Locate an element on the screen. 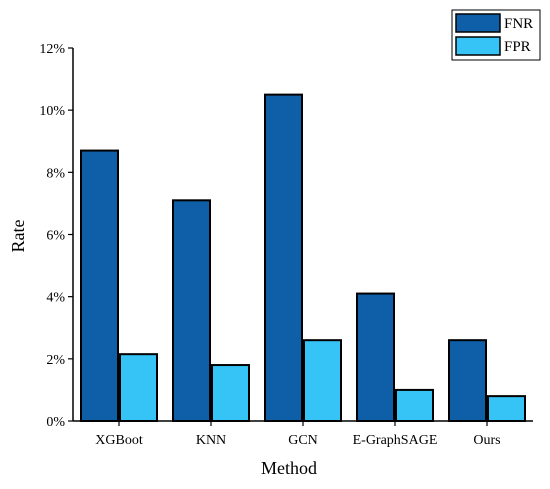 The width and height of the screenshot is (550, 489). bar-fnr-knn is located at coordinates (191, 310).